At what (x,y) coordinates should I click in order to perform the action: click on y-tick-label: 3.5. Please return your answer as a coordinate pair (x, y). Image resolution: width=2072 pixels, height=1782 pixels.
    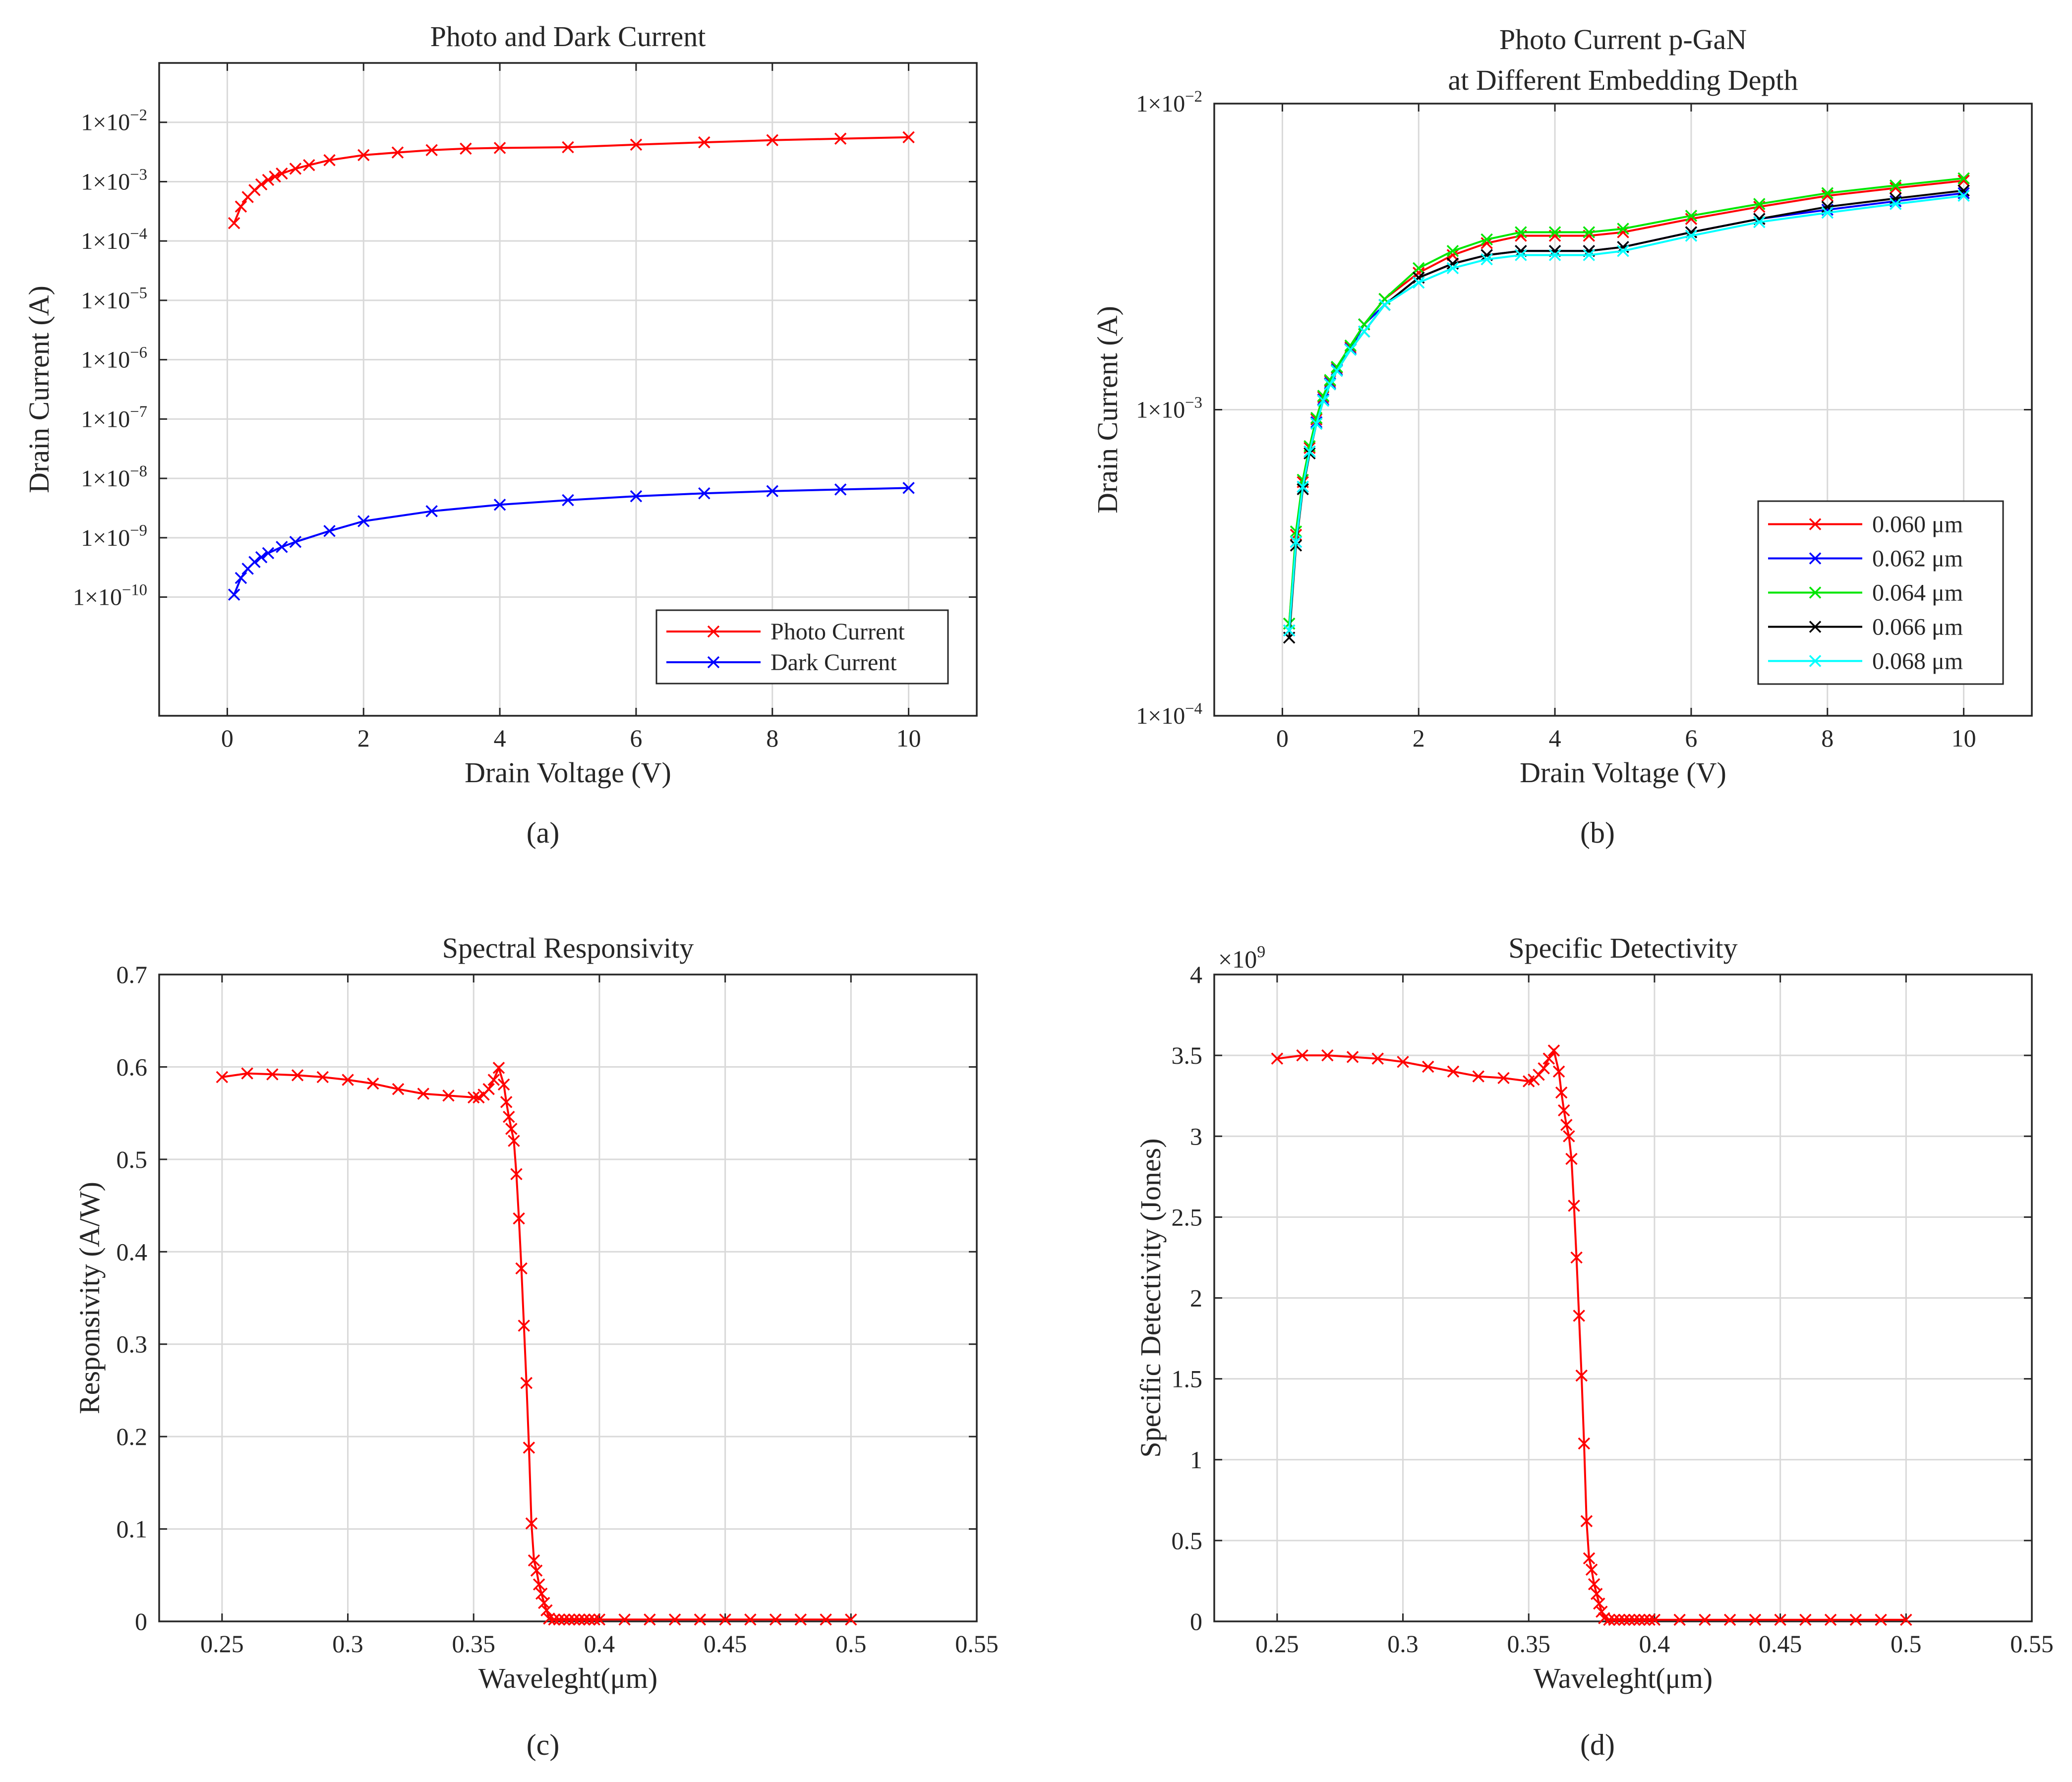
    Looking at the image, I should click on (1187, 1055).